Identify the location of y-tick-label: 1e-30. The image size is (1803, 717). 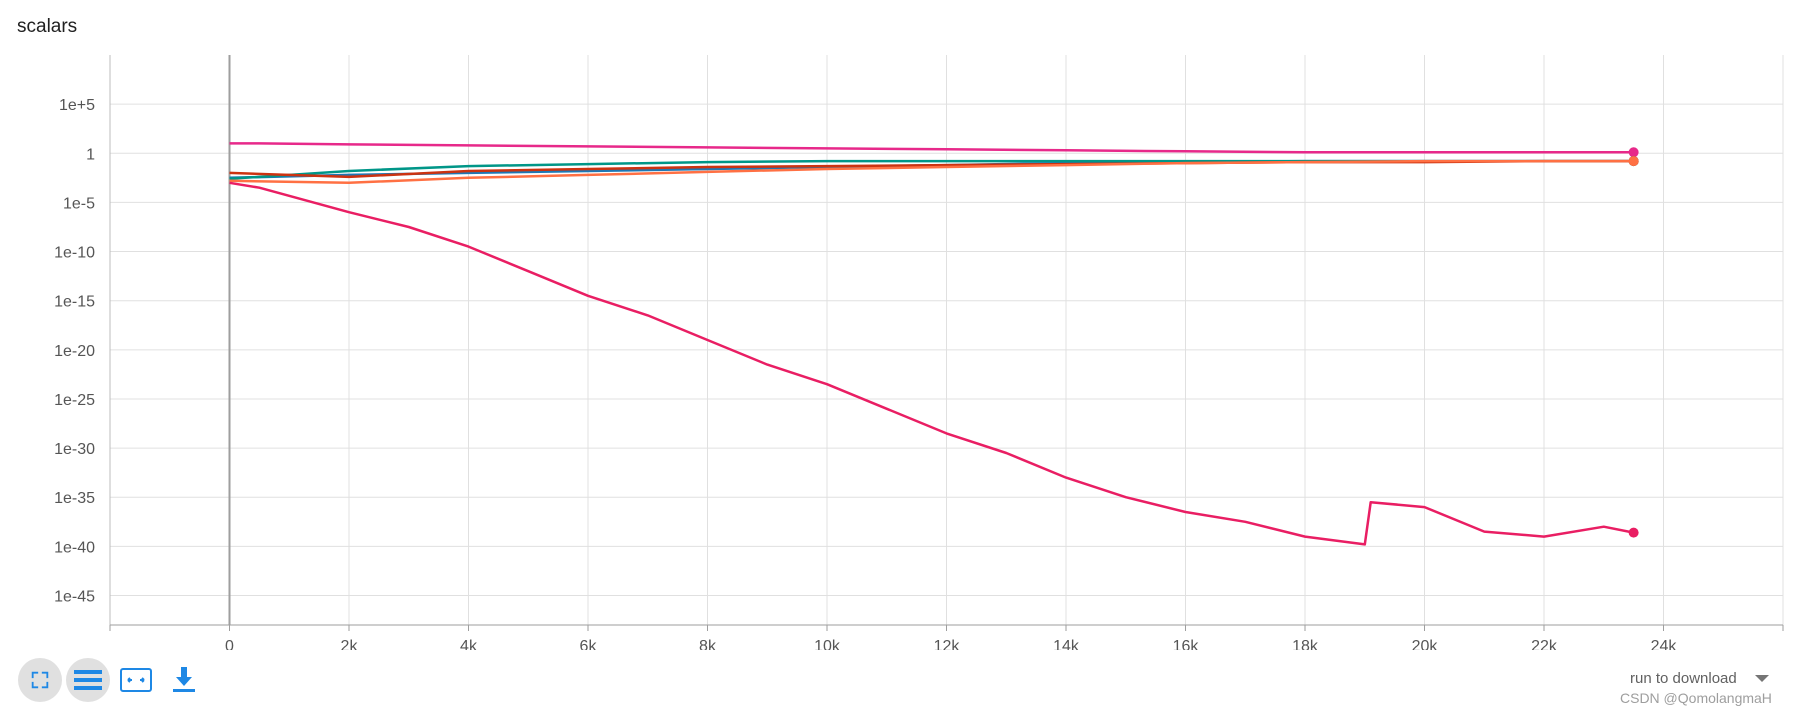
(74, 449).